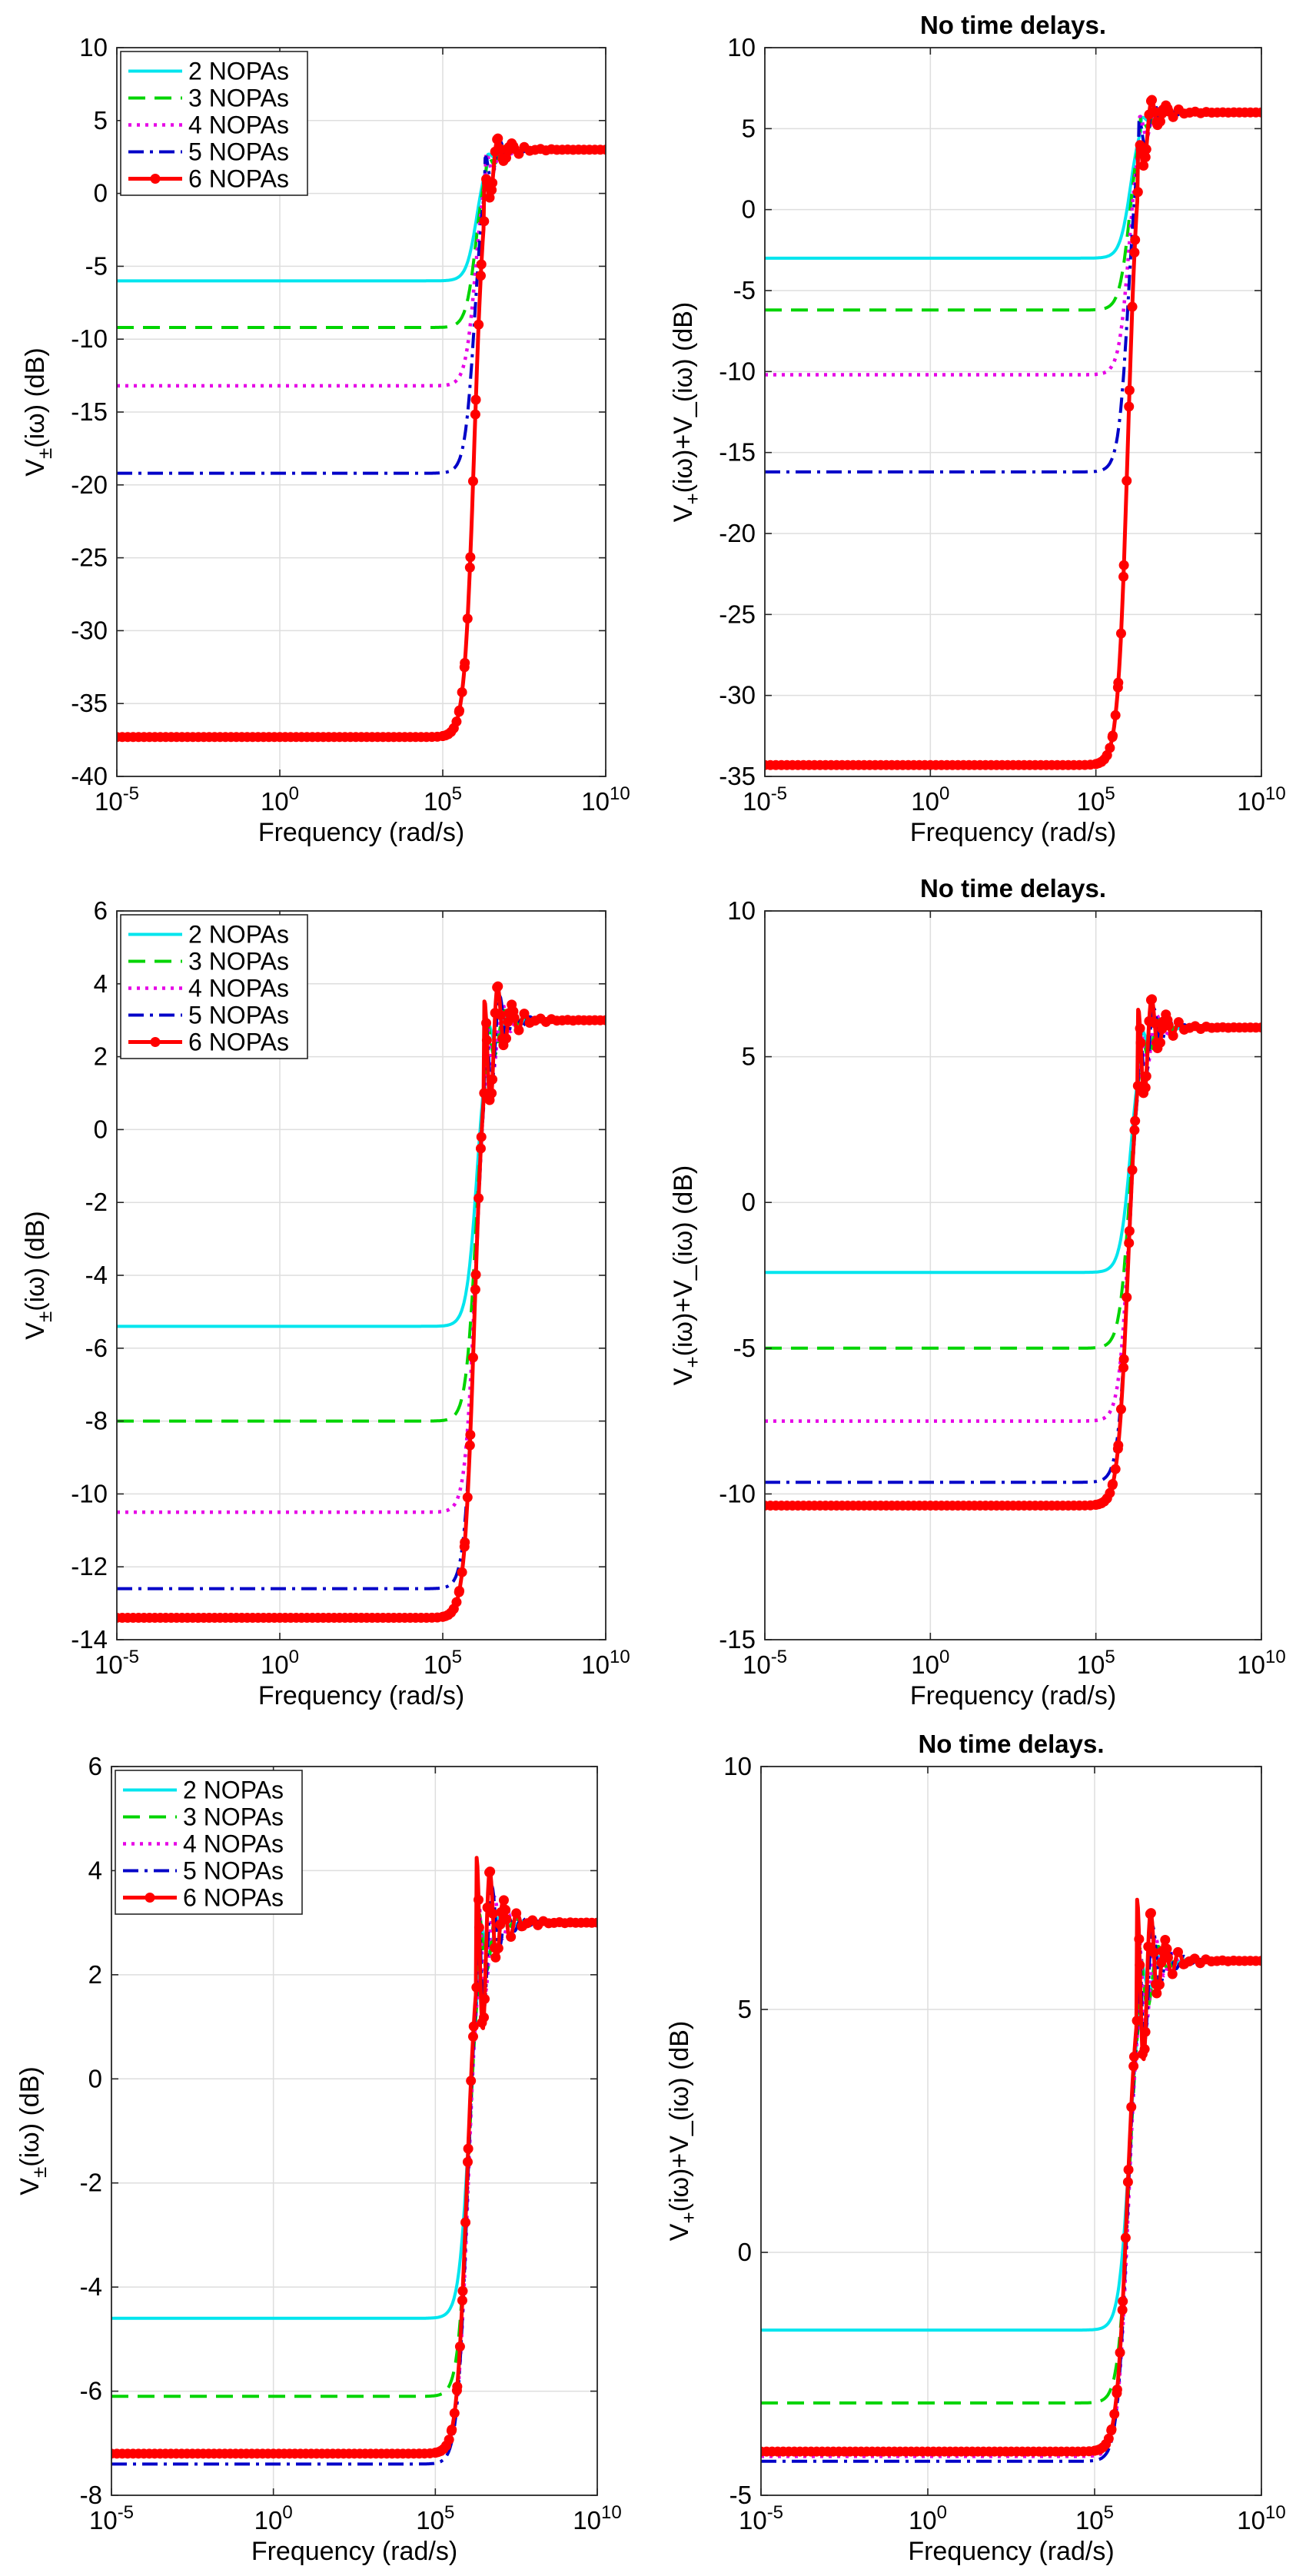 The width and height of the screenshot is (1296, 2576). What do you see at coordinates (749, 128) in the screenshot?
I see `y-tick-label: 5` at bounding box center [749, 128].